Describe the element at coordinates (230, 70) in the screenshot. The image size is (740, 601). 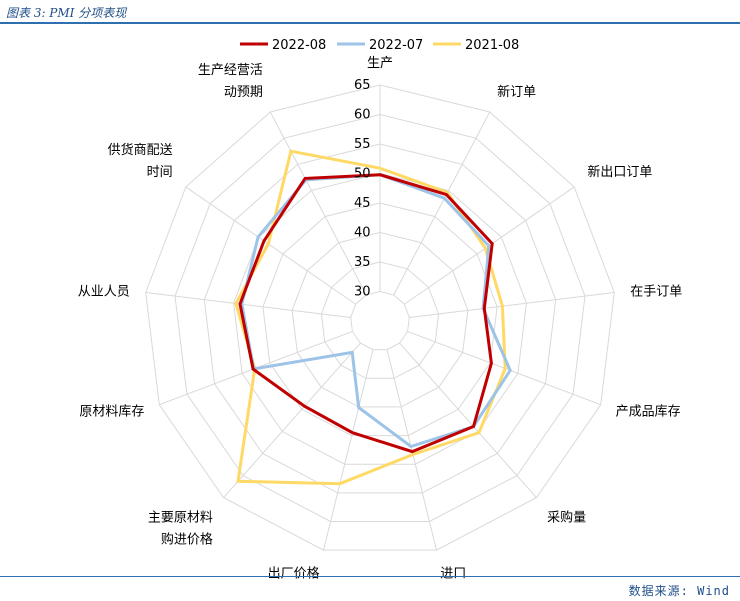
I see `category-label: 生产经营活` at that location.